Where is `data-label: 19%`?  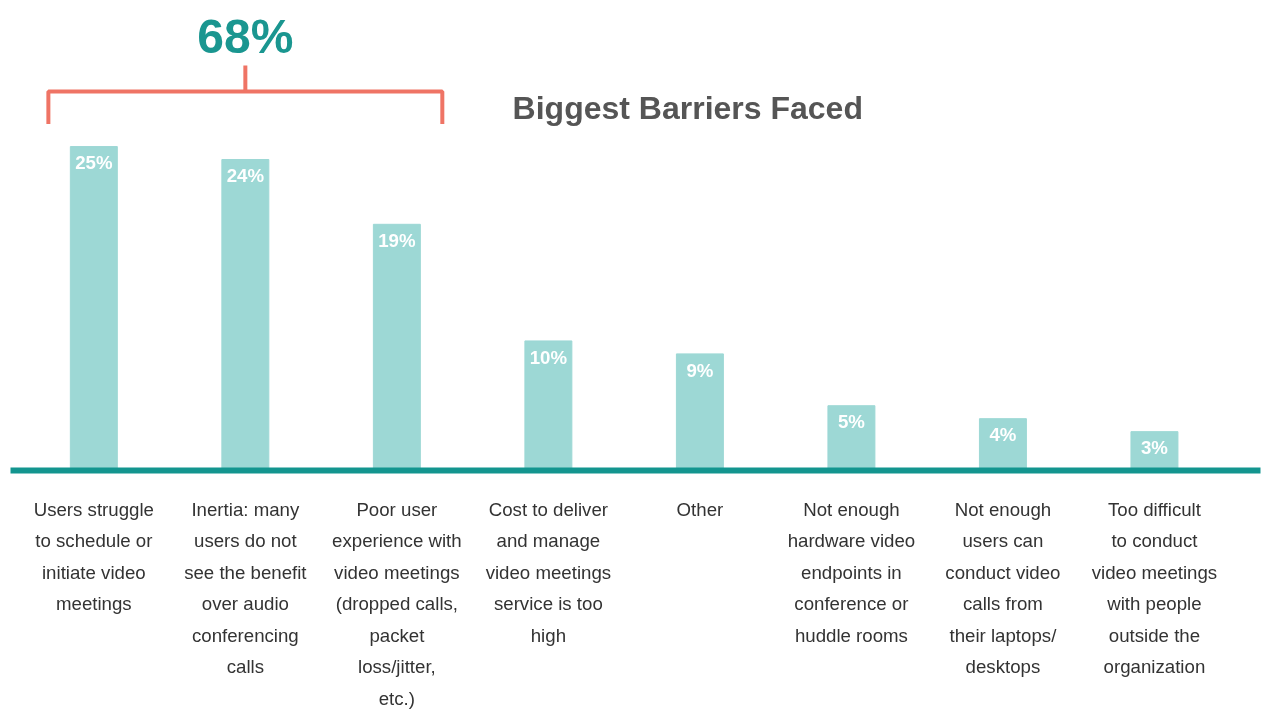
data-label: 19% is located at coordinates (397, 240).